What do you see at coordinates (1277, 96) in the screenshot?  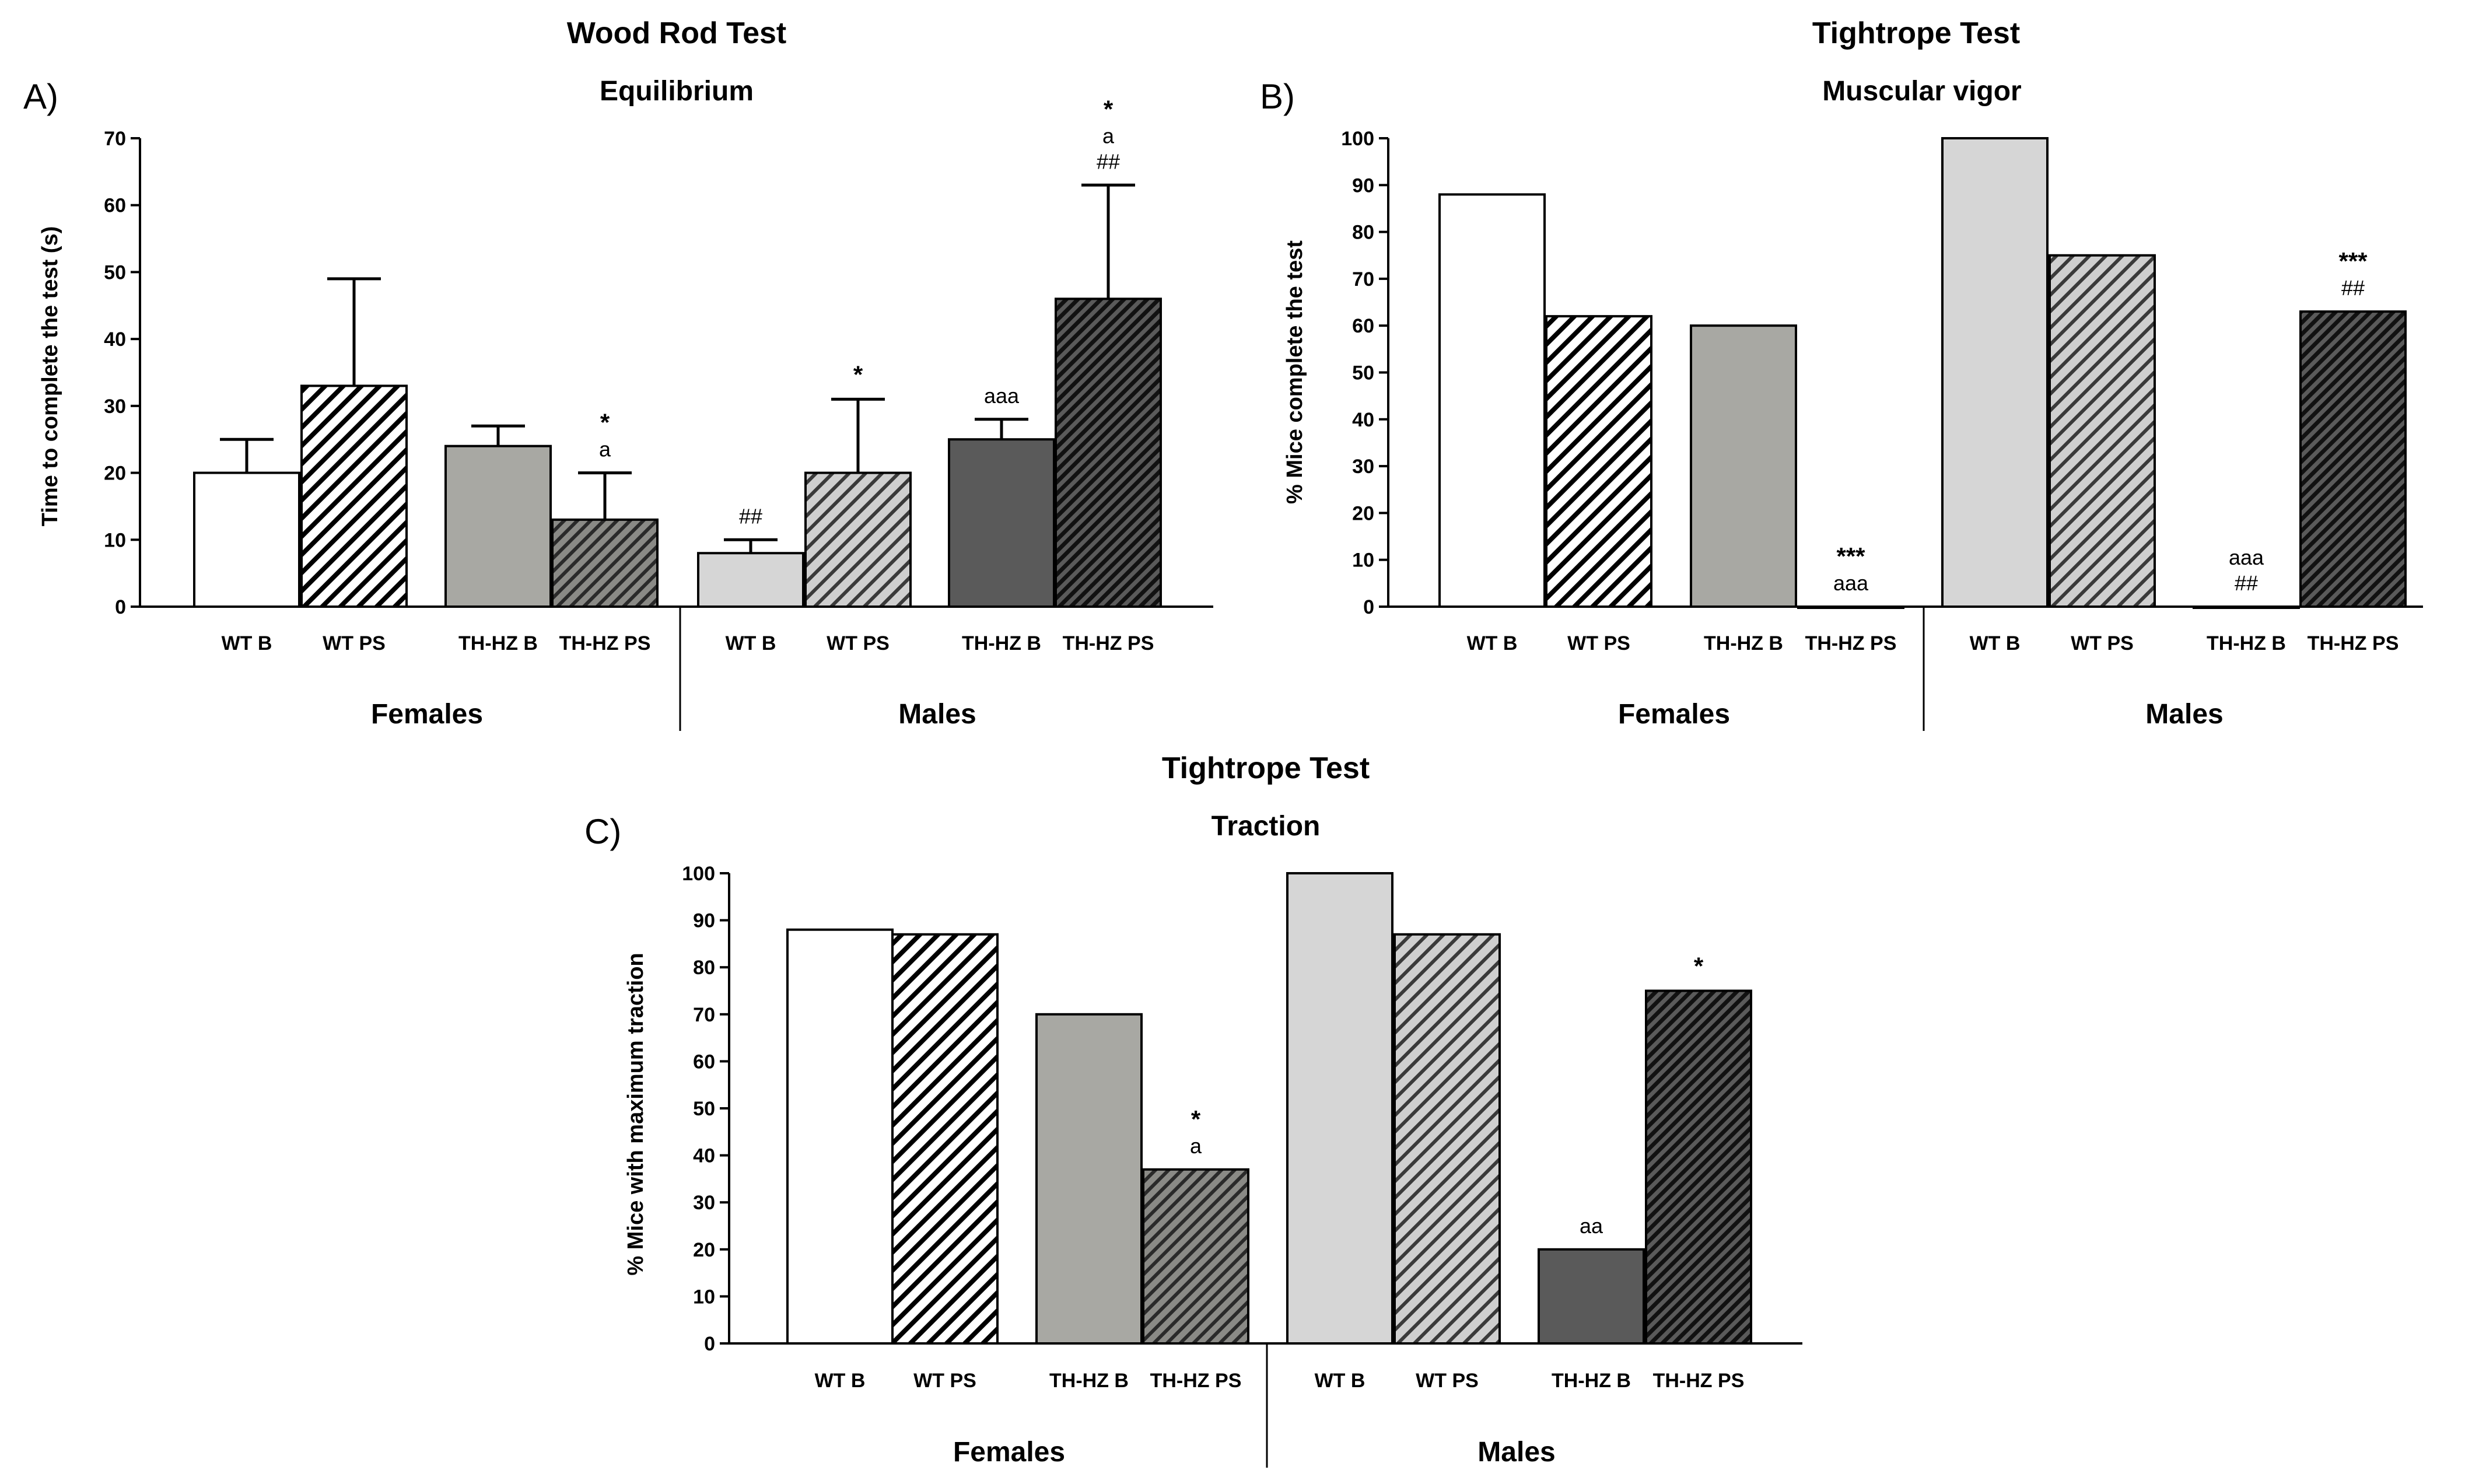 I see `panel-b-letter: B)` at bounding box center [1277, 96].